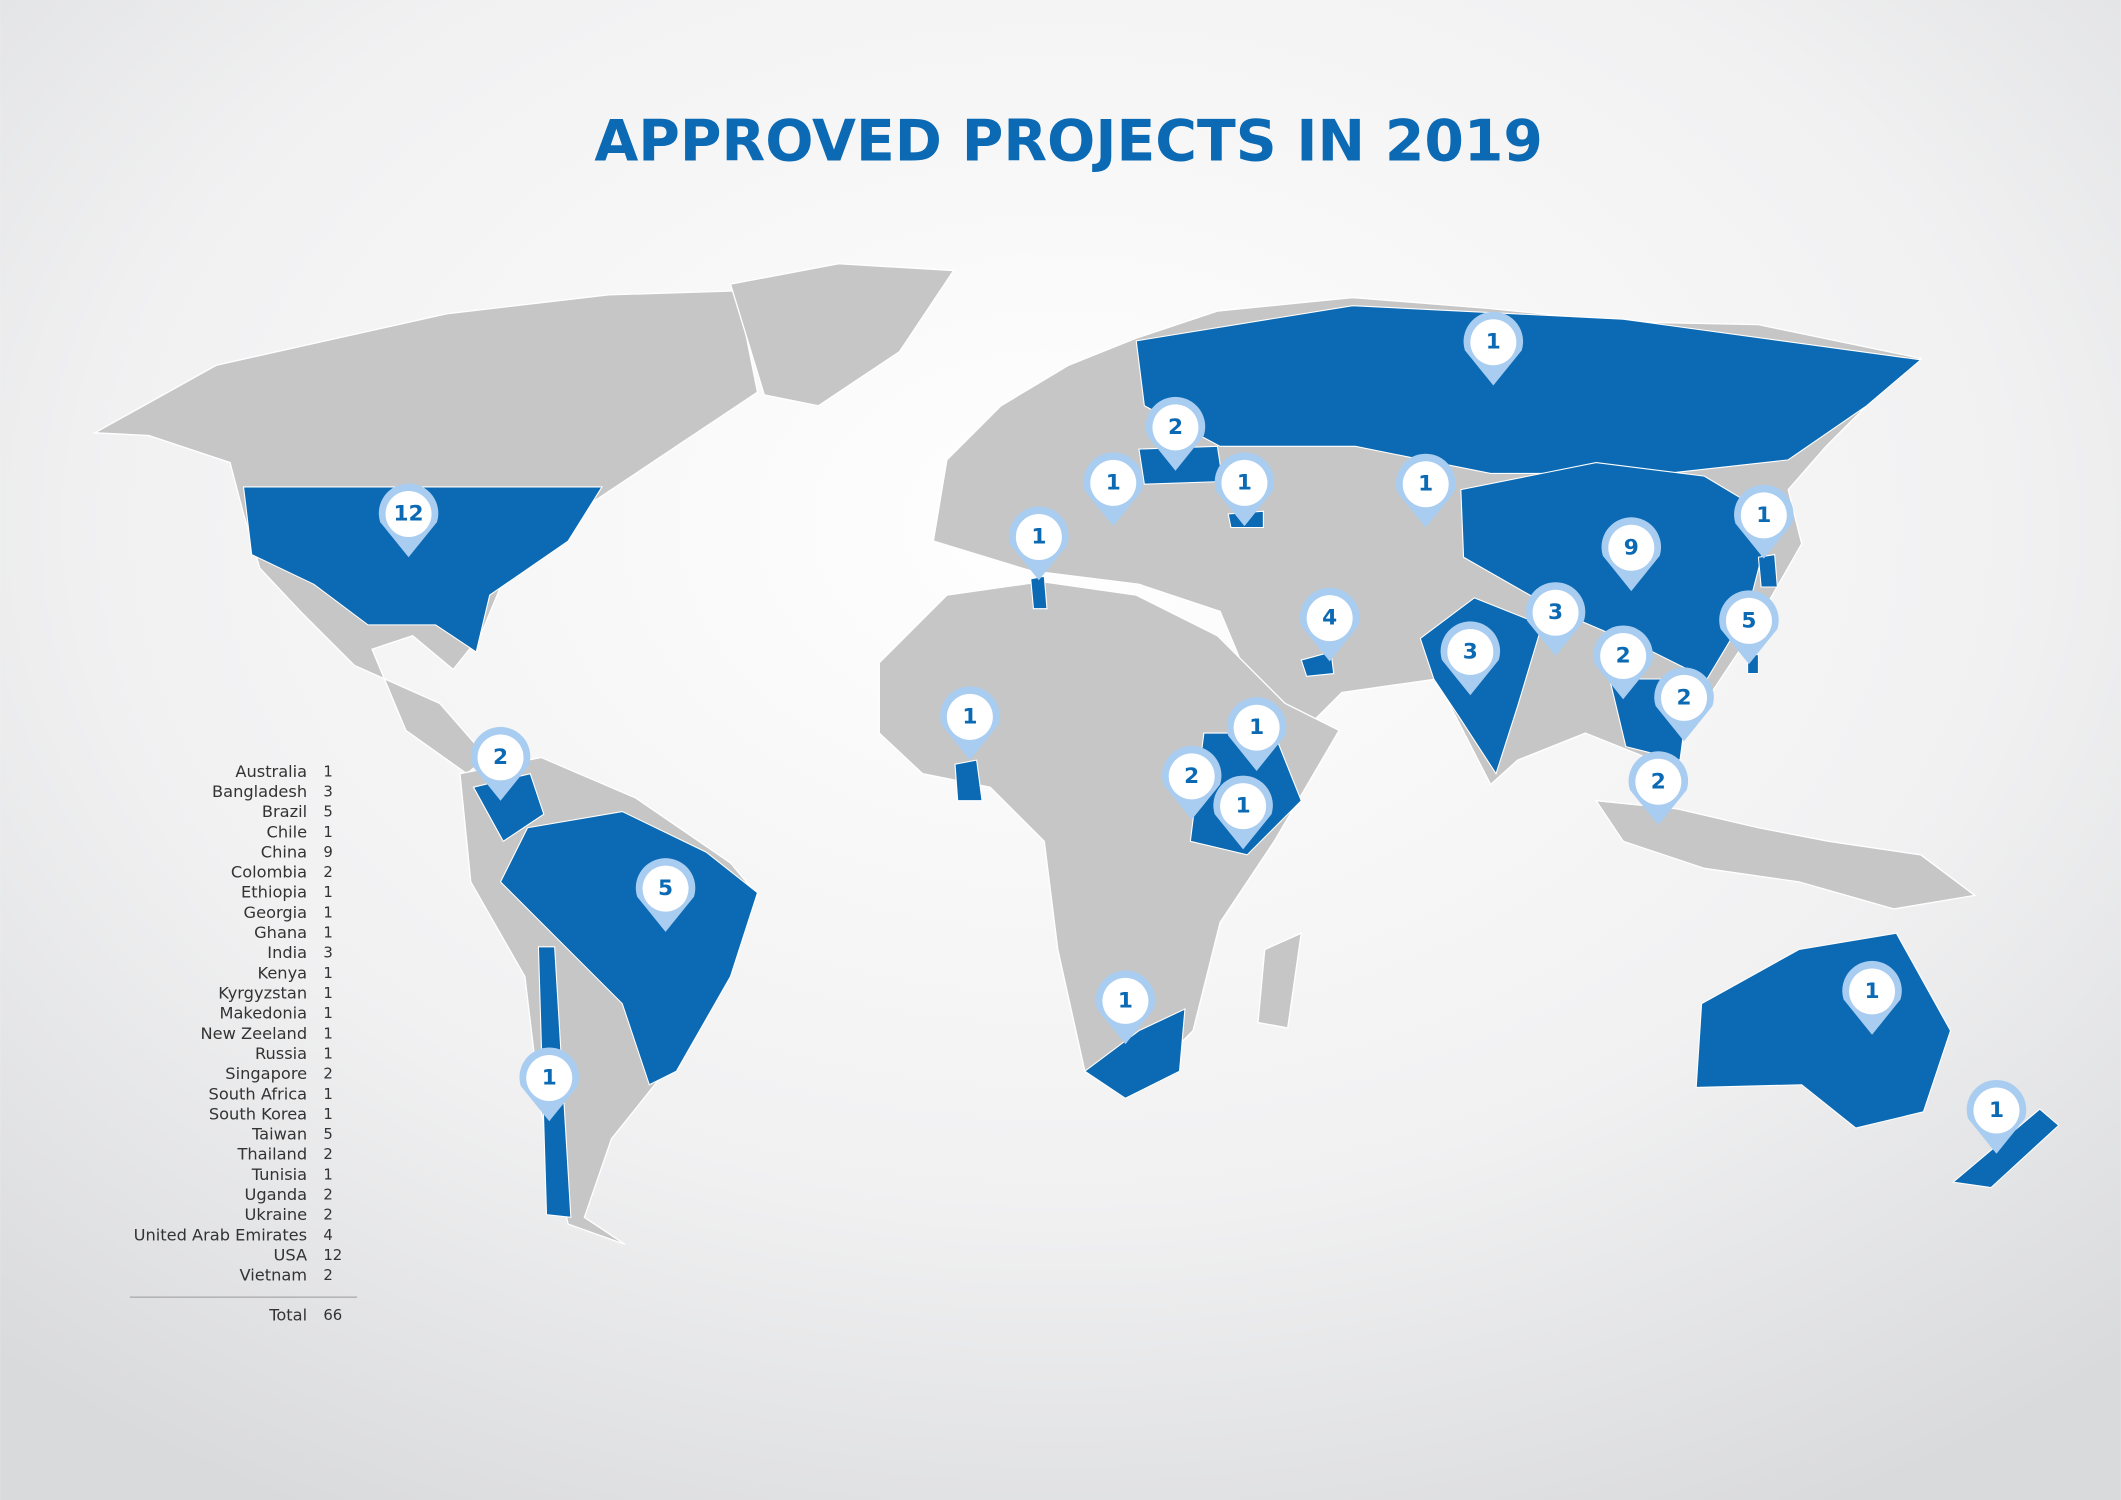 This screenshot has width=2121, height=1500. Describe the element at coordinates (1039, 592) in the screenshot. I see `tunisia` at that location.